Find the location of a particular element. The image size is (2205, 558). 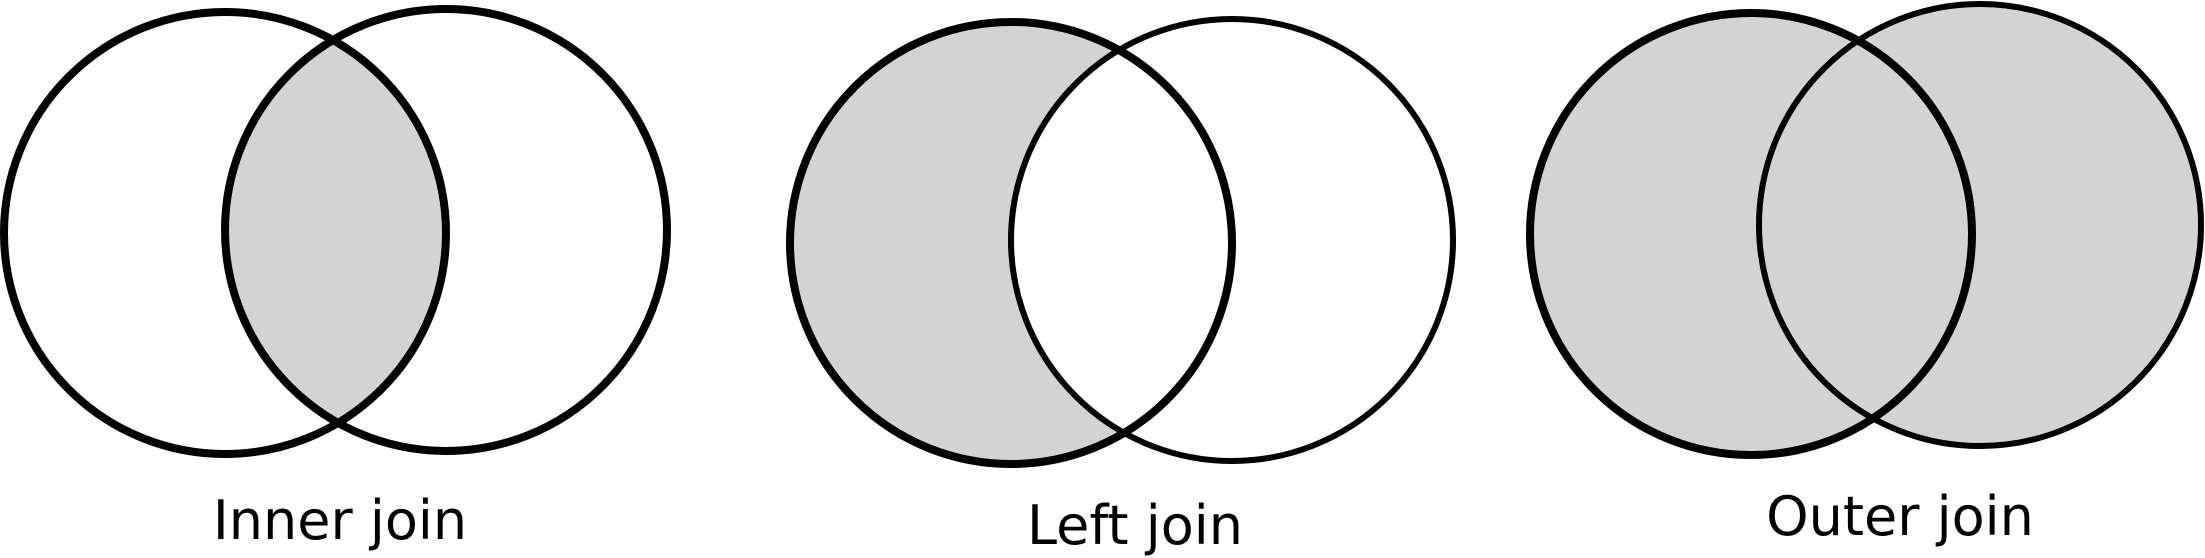

left-join-label: Left join is located at coordinates (1135, 525).